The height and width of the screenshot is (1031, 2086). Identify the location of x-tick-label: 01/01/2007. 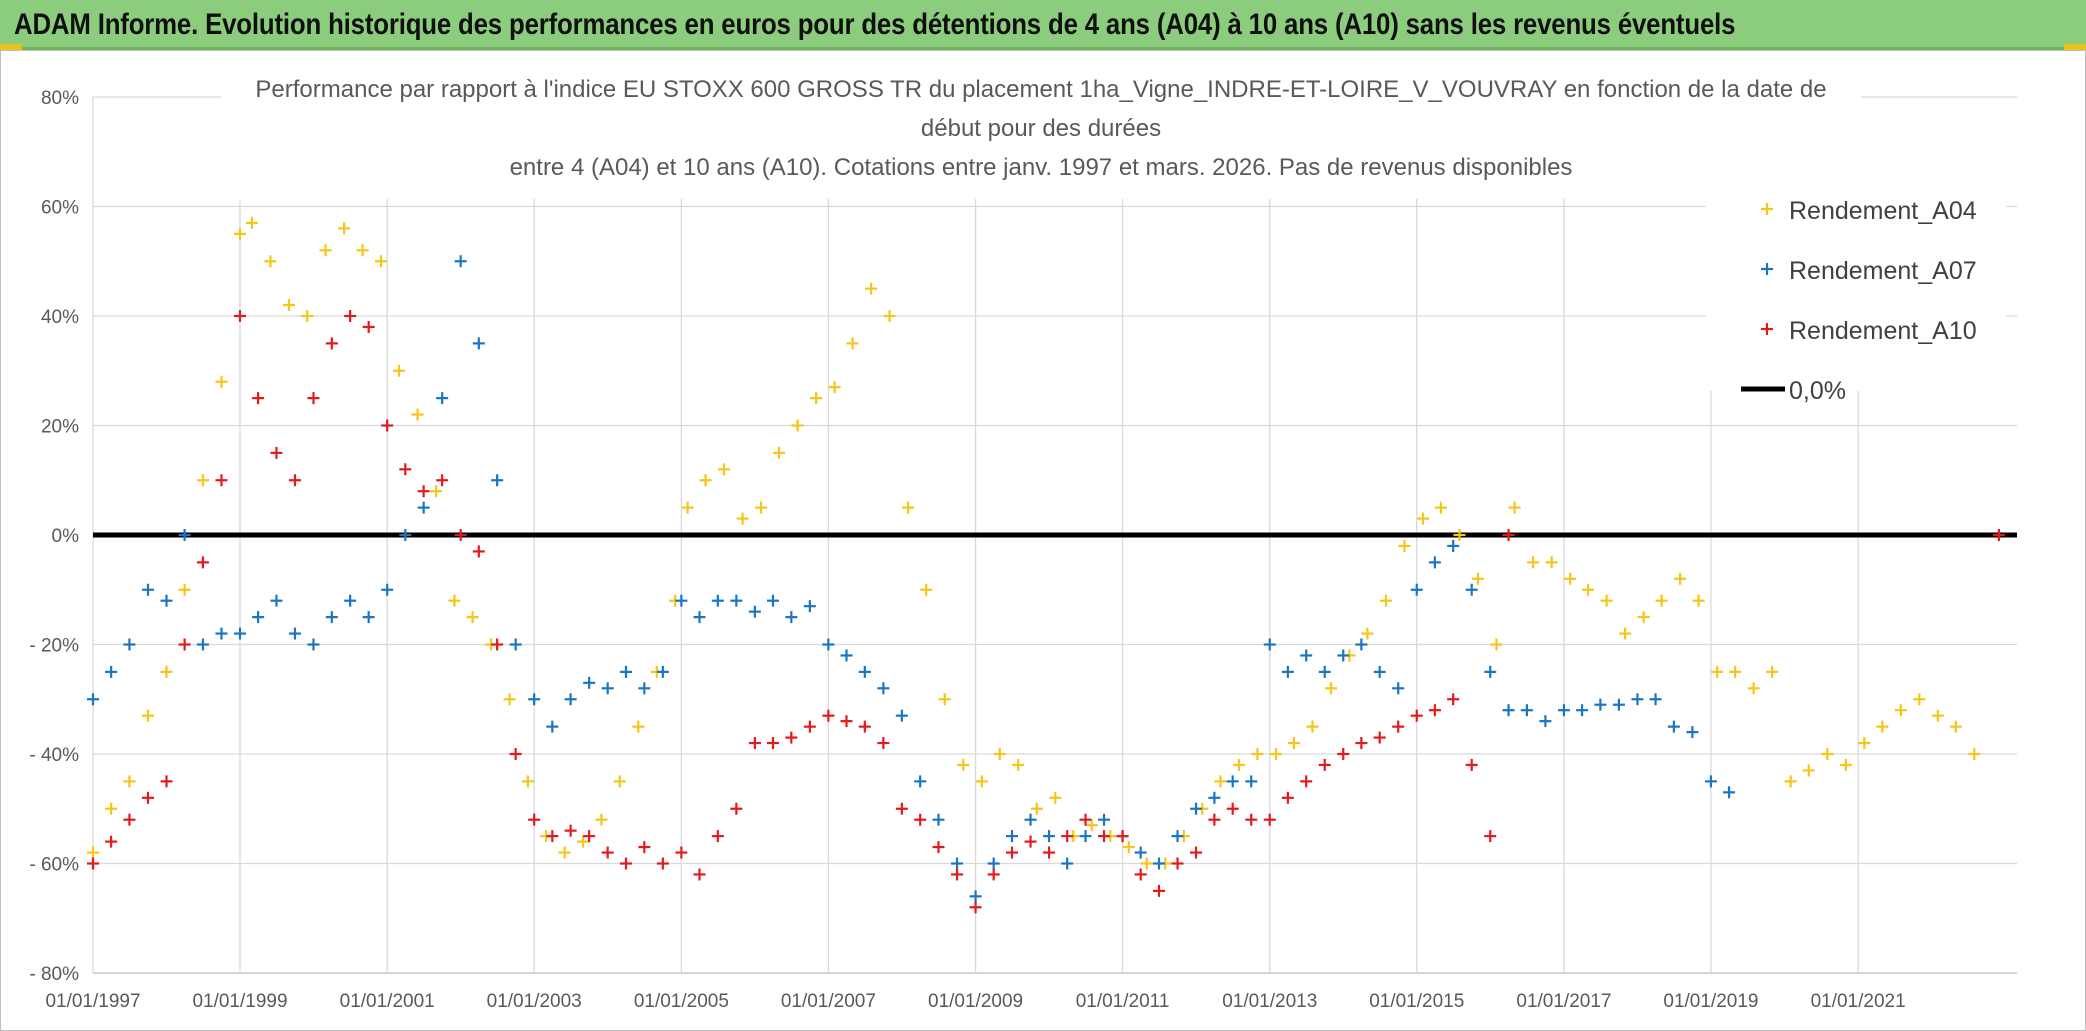
(828, 1001).